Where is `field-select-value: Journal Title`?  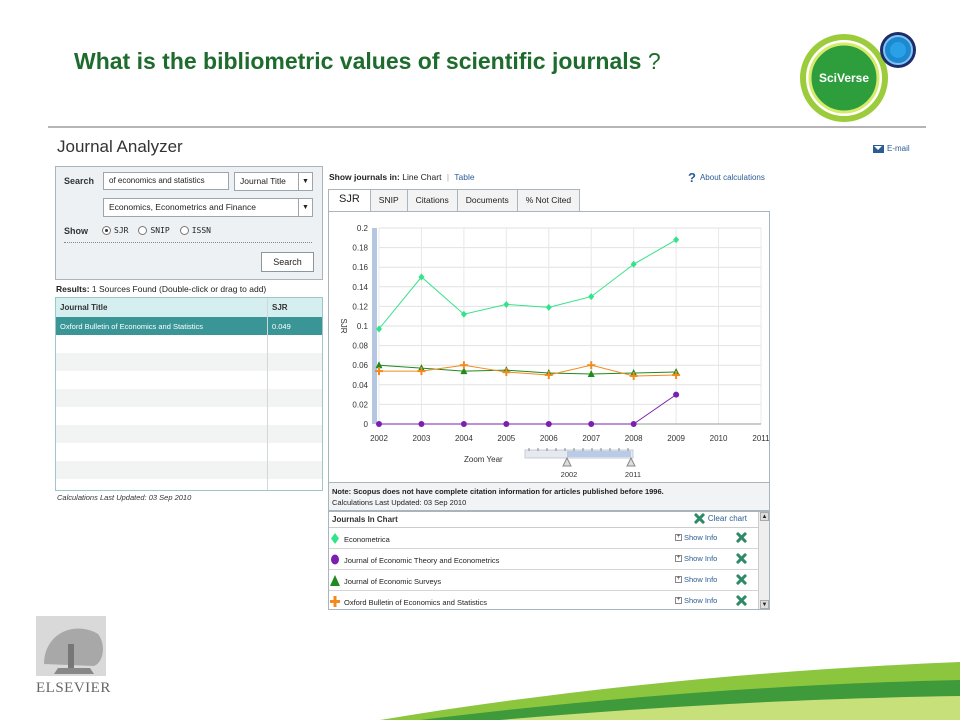
field-select-value: Journal Title is located at coordinates (263, 181).